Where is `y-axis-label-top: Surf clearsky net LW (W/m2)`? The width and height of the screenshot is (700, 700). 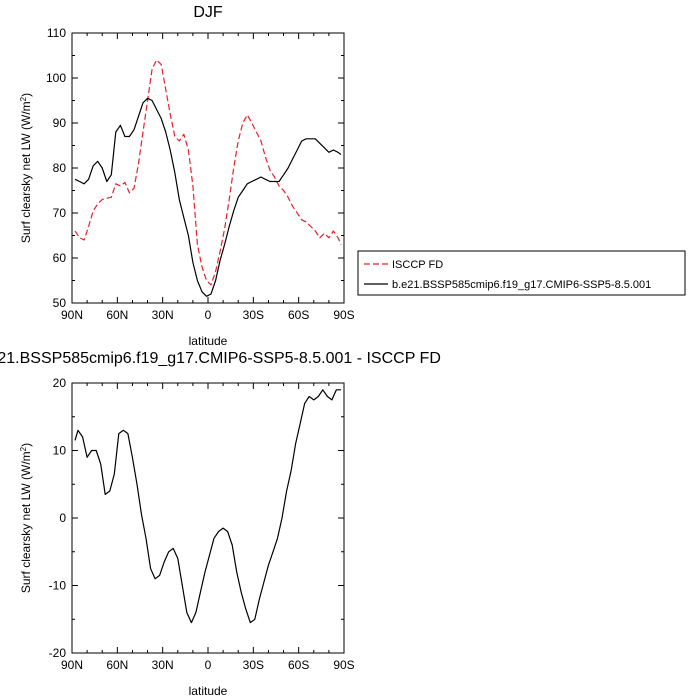 y-axis-label-top: Surf clearsky net LW (W/m2) is located at coordinates (26, 168).